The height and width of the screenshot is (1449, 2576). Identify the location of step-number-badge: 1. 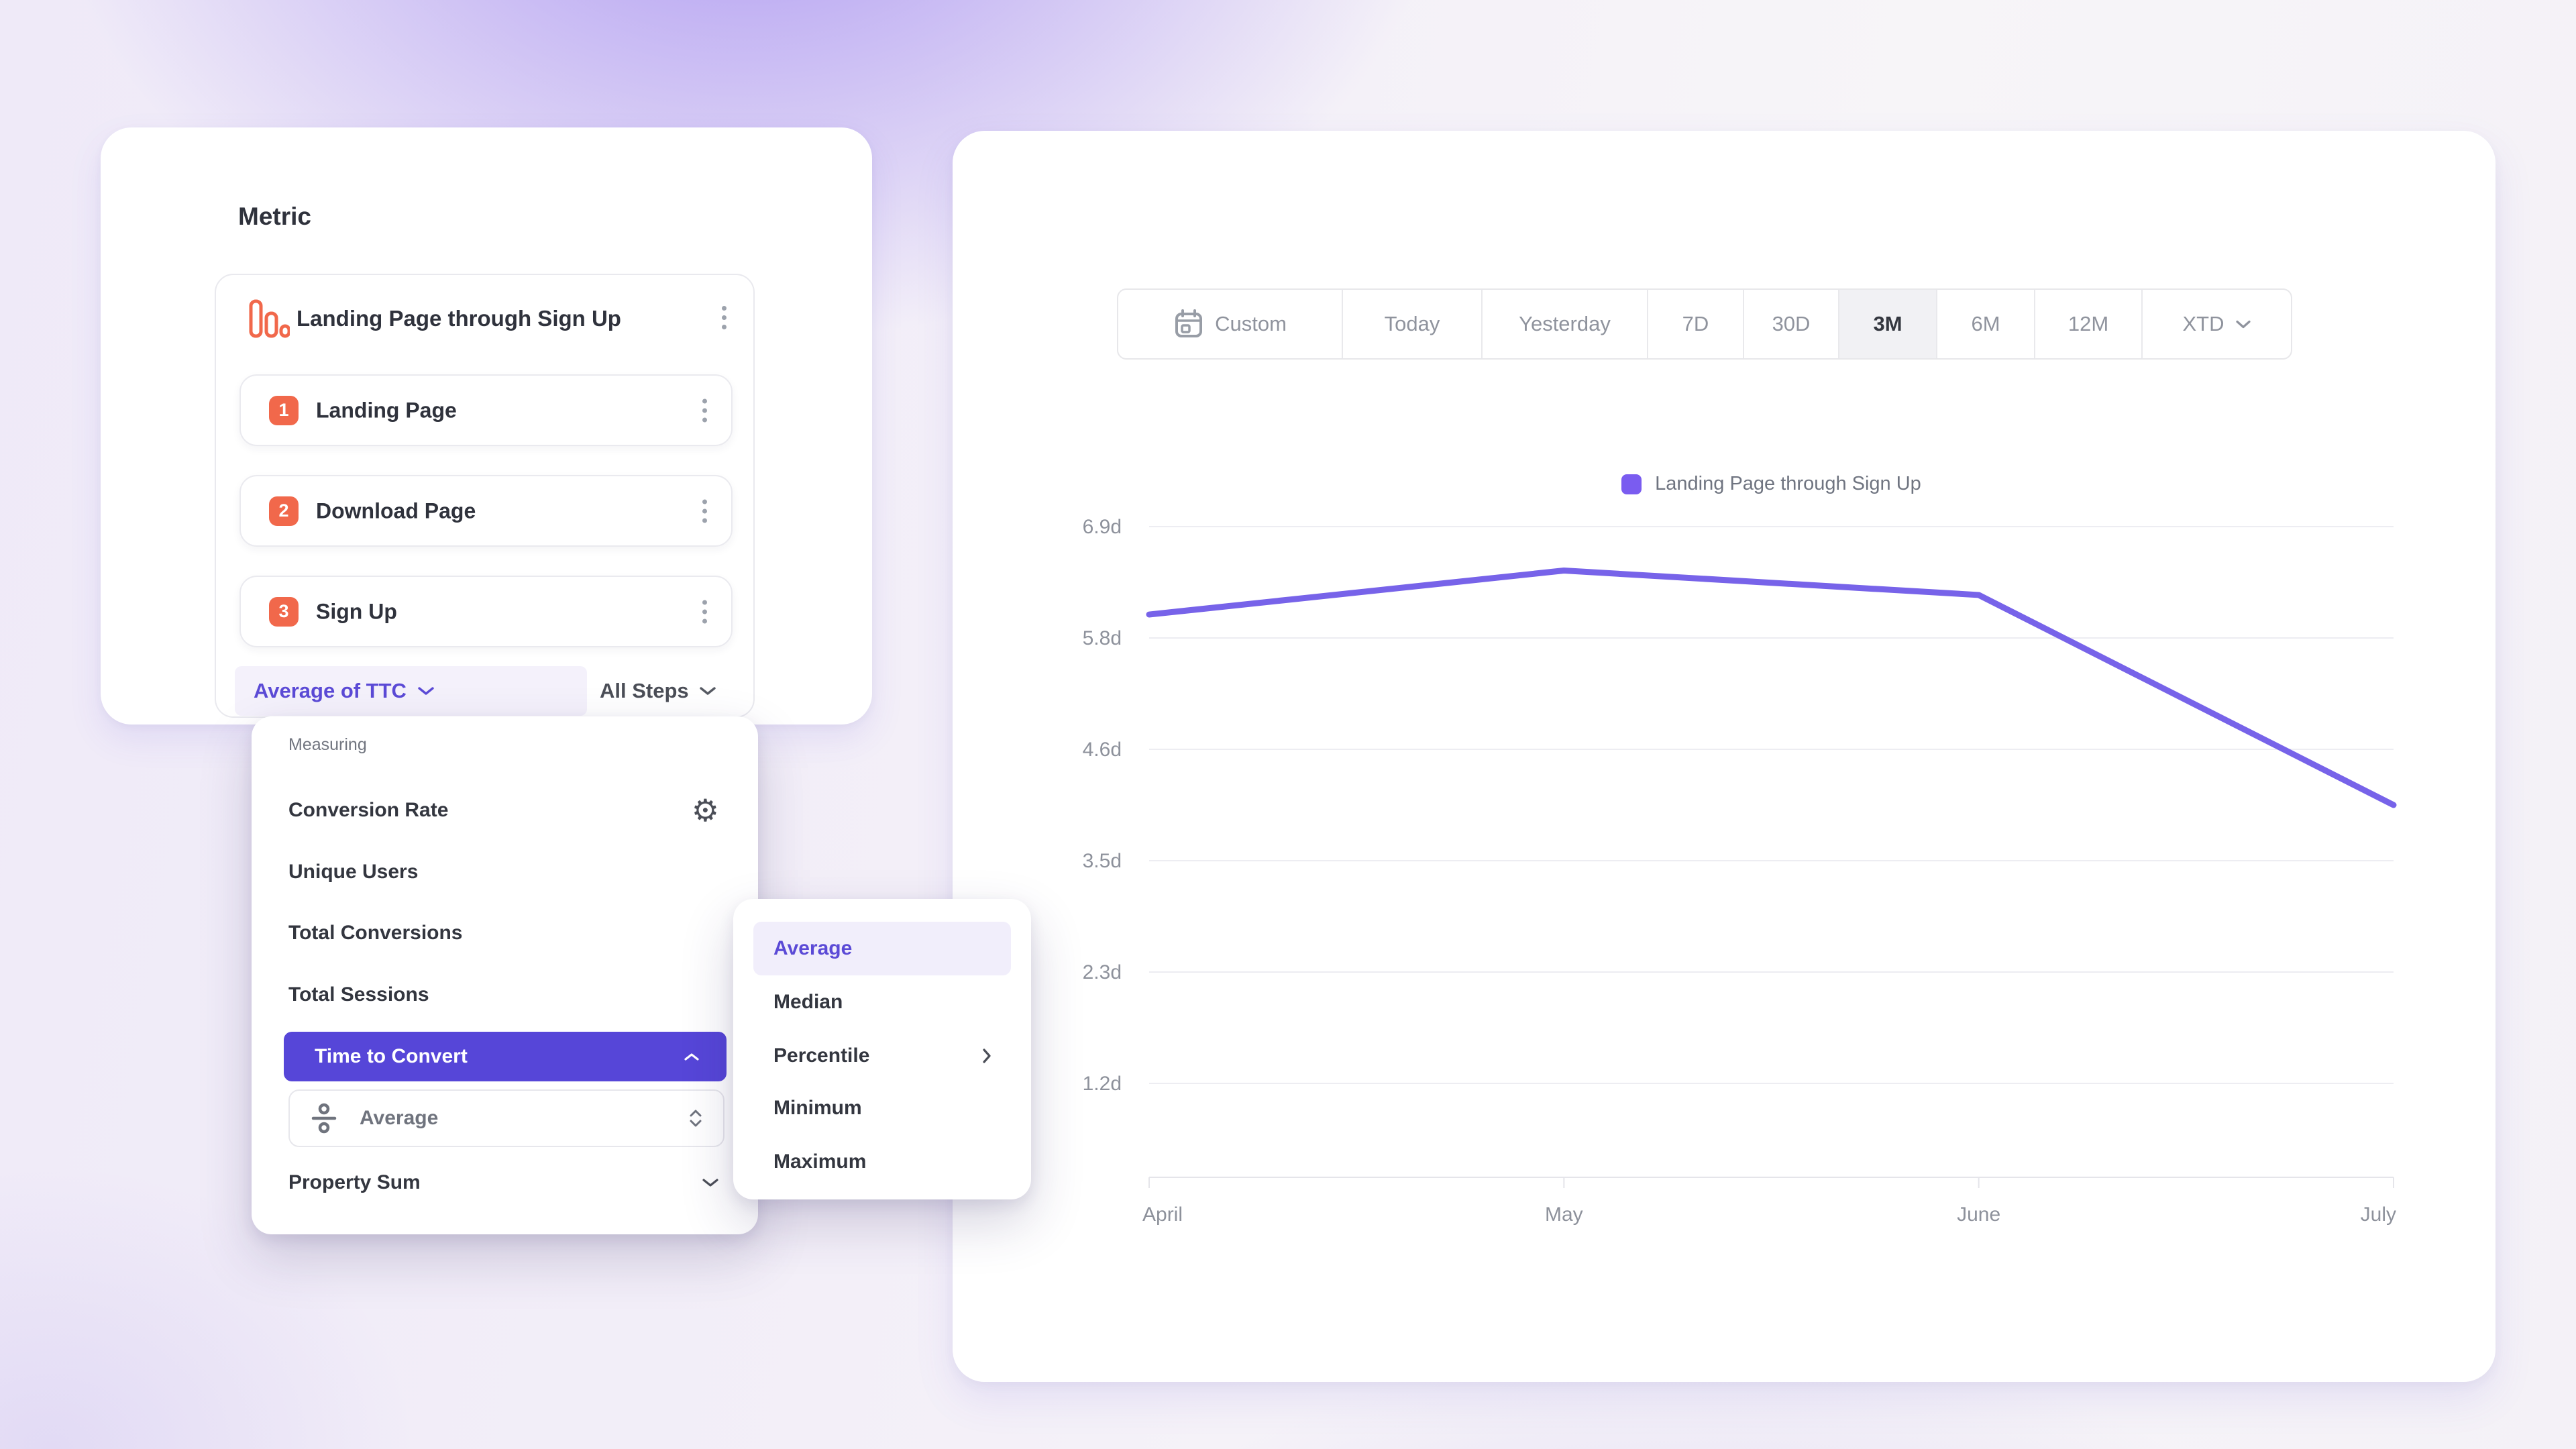
(284, 410).